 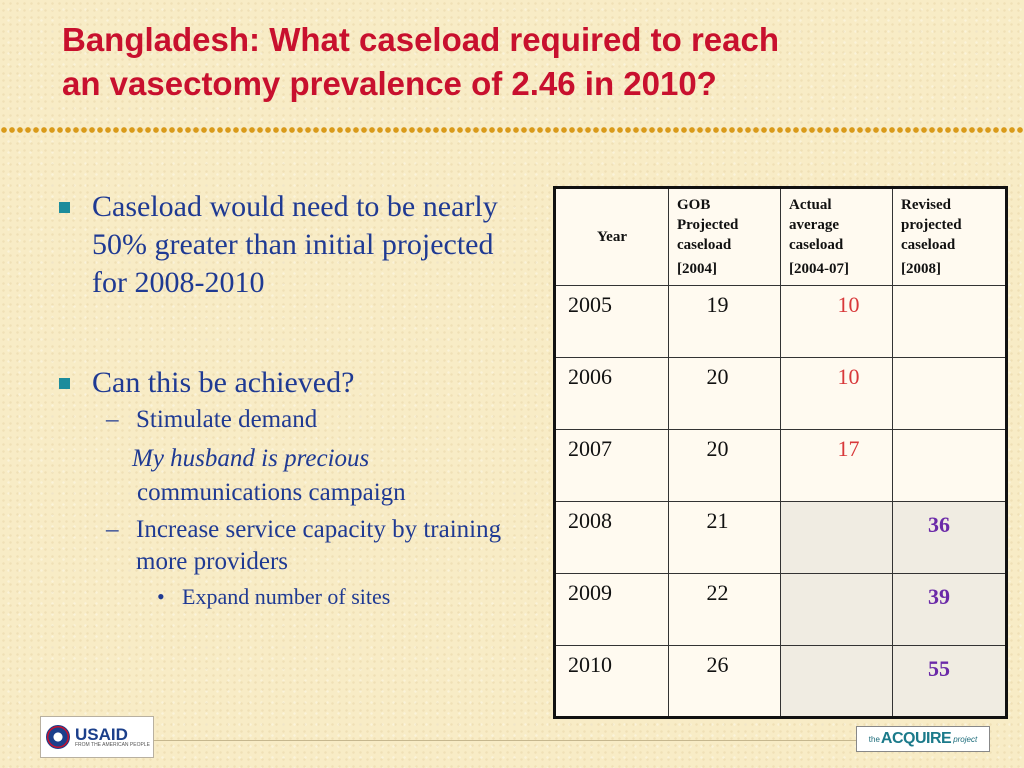 I want to click on table-row: 2006 20 10, so click(x=780, y=393).